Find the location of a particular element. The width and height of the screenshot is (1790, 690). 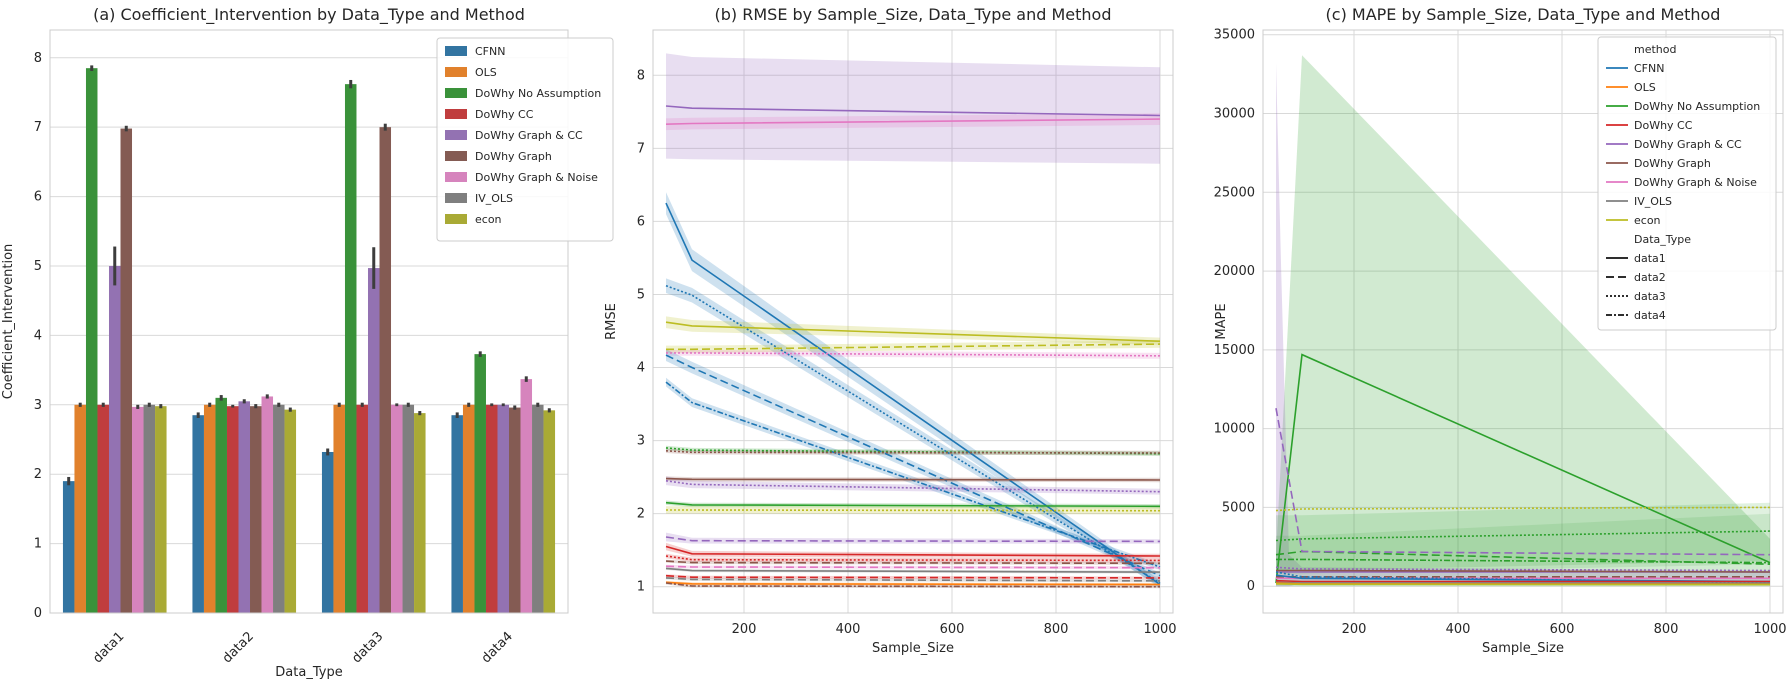

y-tick-label: 8 is located at coordinates (641, 75).